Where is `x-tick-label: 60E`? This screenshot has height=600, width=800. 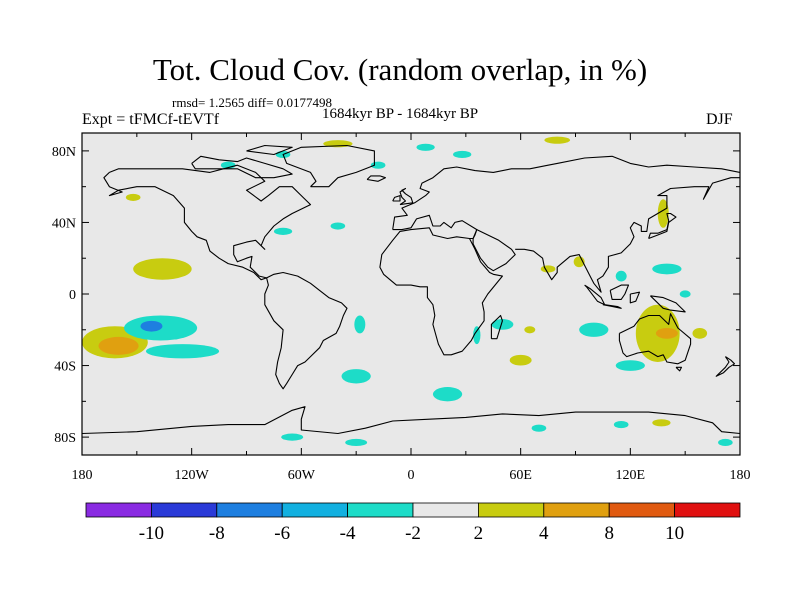
x-tick-label: 60E is located at coordinates (520, 475).